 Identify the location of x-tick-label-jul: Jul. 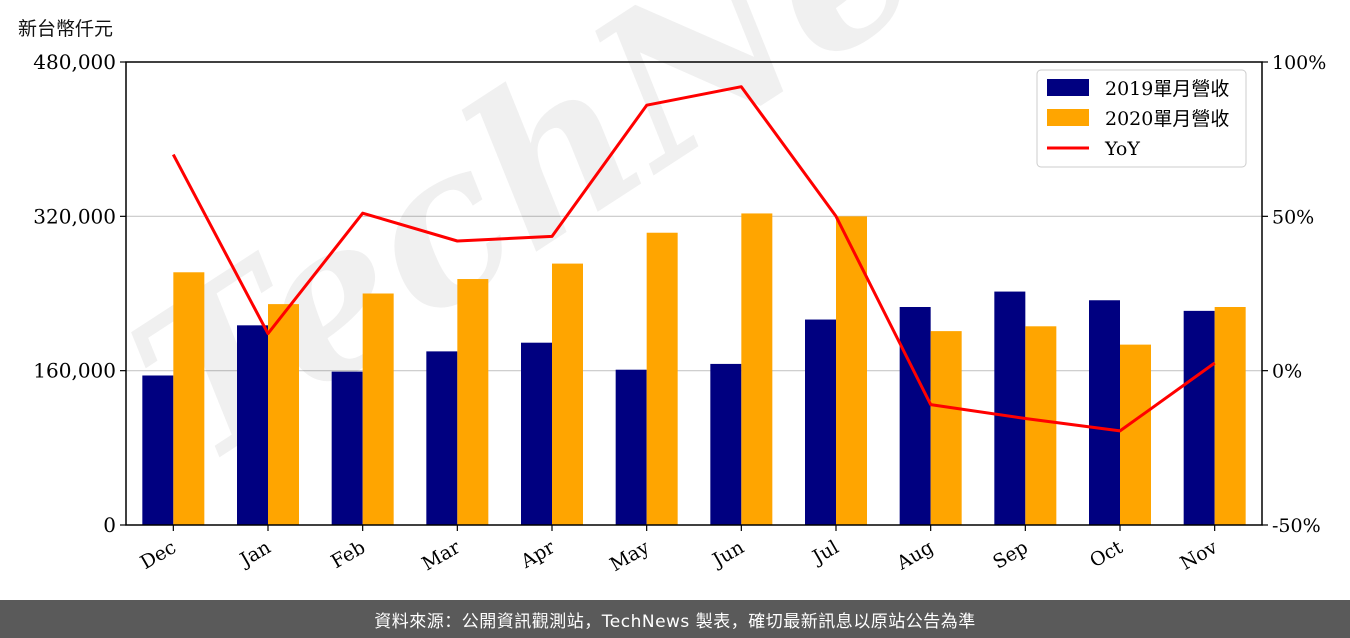
(824, 552).